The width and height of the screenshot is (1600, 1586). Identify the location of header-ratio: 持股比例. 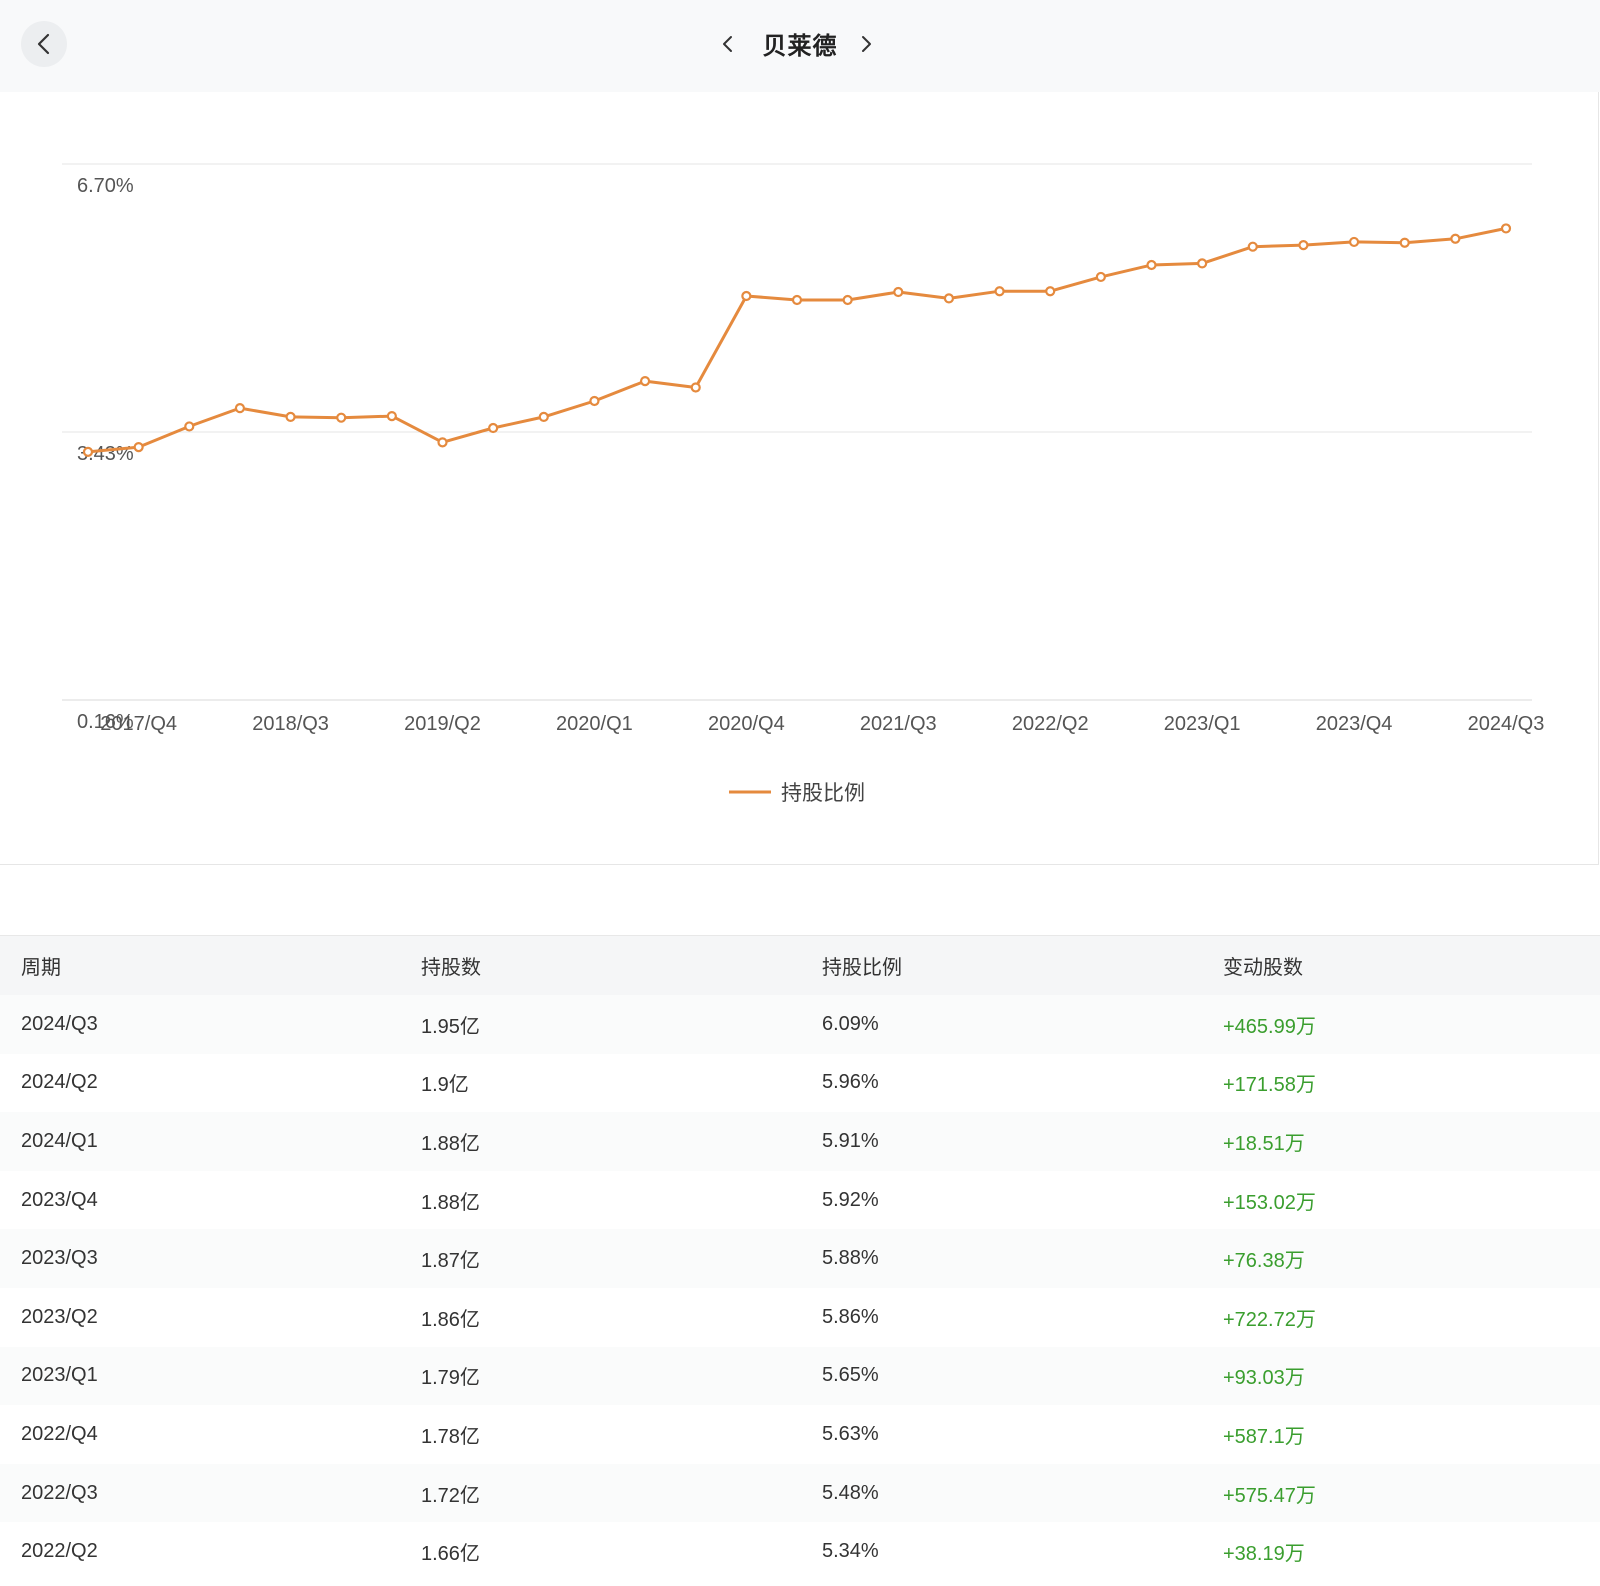
(862, 967).